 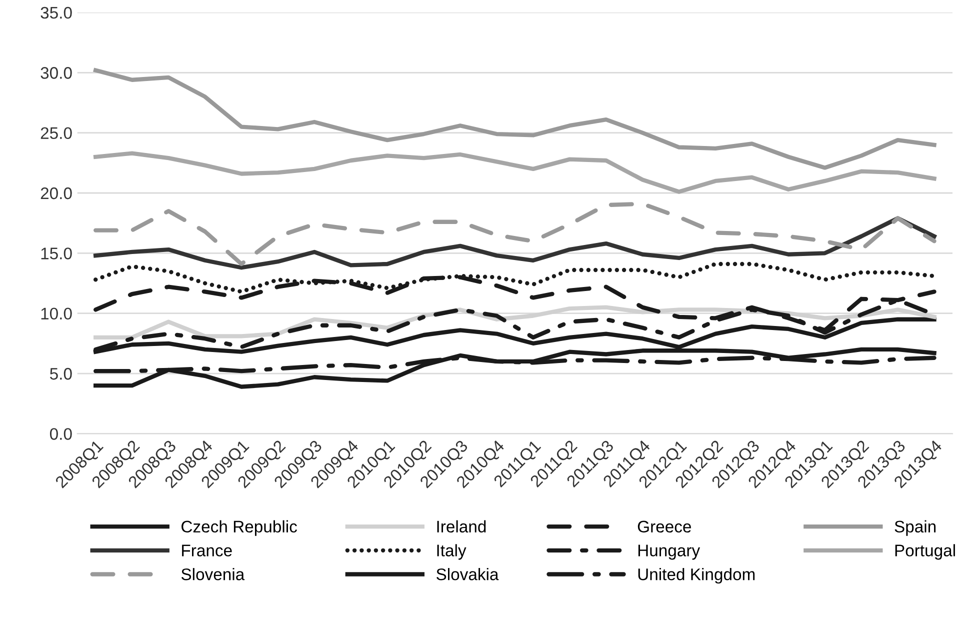 What do you see at coordinates (925, 552) in the screenshot?
I see `legend-label: Portugal` at bounding box center [925, 552].